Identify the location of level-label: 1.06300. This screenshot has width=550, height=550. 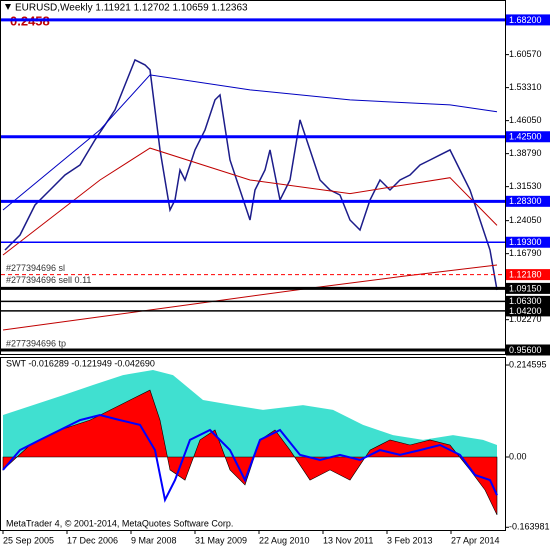
(525, 301).